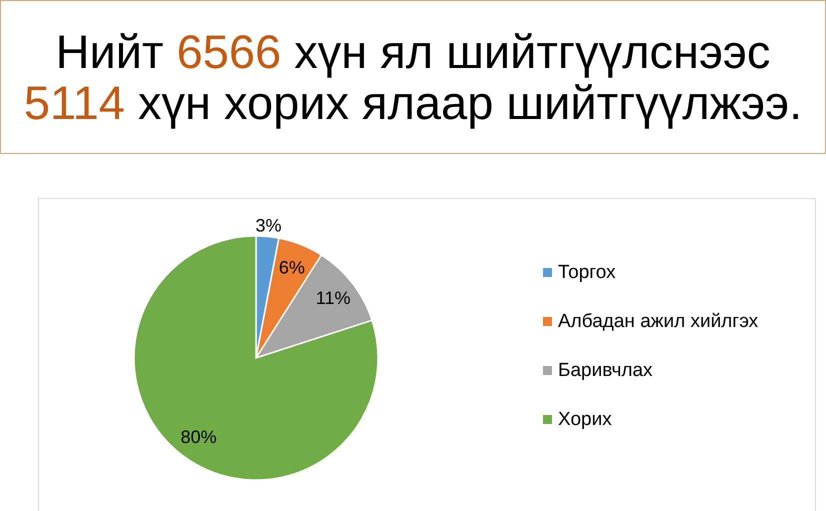  Describe the element at coordinates (333, 298) in the screenshot. I see `data-label: 11%` at that location.